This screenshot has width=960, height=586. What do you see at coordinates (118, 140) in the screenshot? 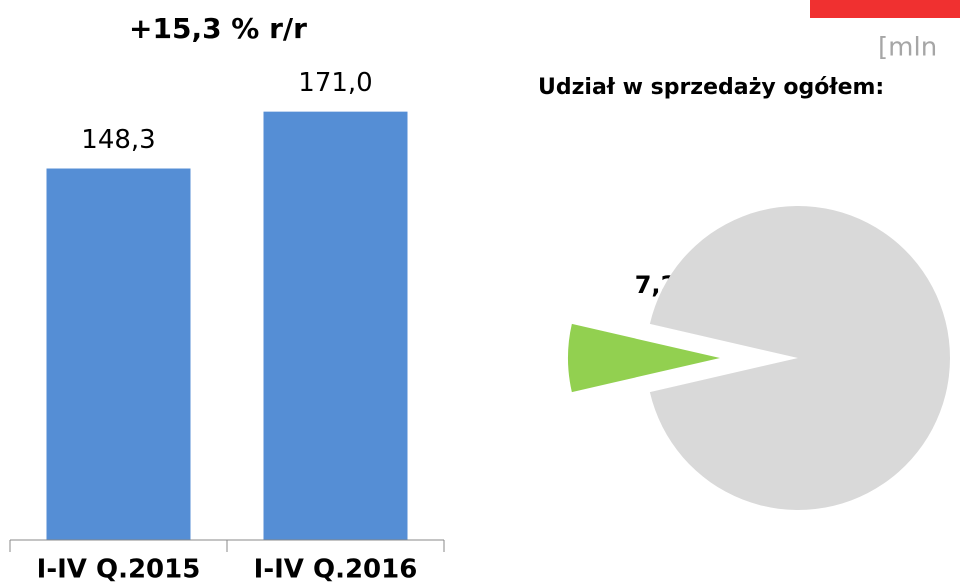
I see `value-label: 148,3` at bounding box center [118, 140].